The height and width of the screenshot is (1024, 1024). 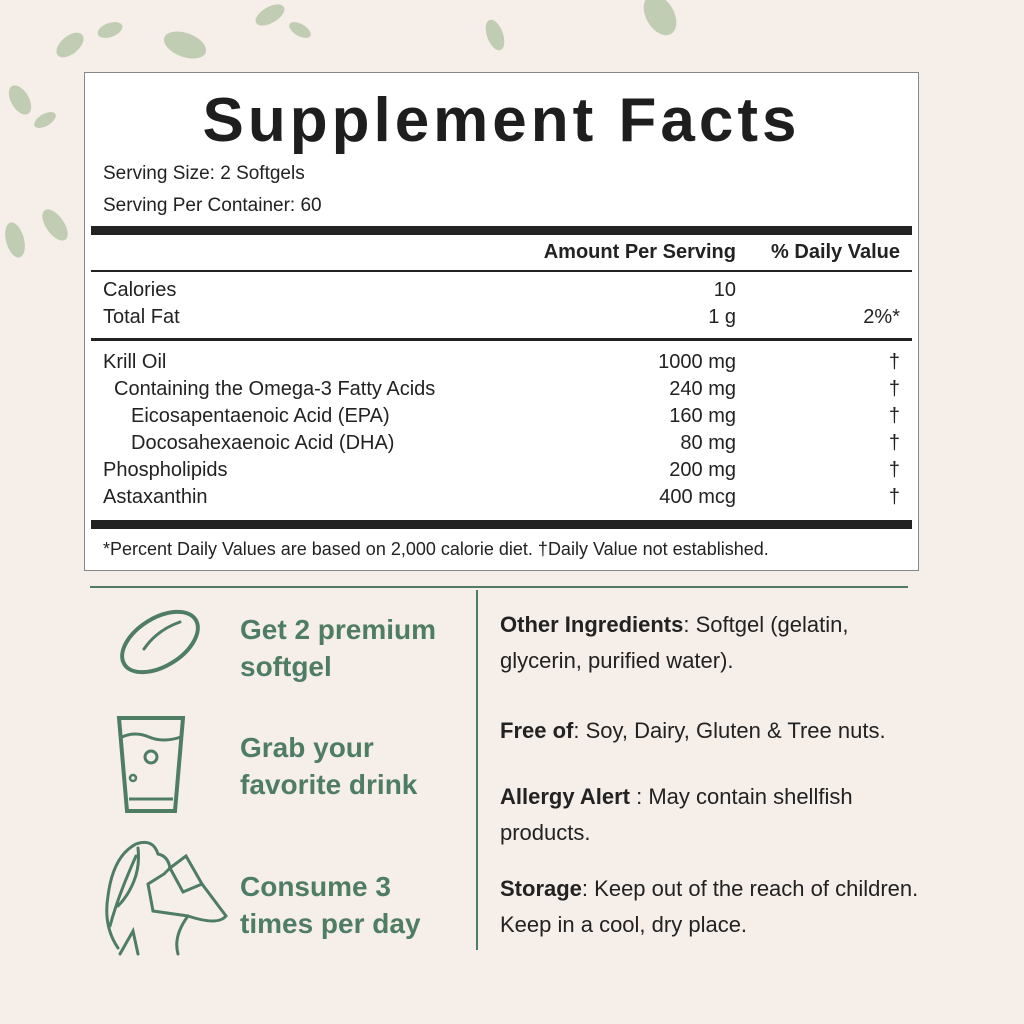 I want to click on divider-thin, so click(x=501, y=271).